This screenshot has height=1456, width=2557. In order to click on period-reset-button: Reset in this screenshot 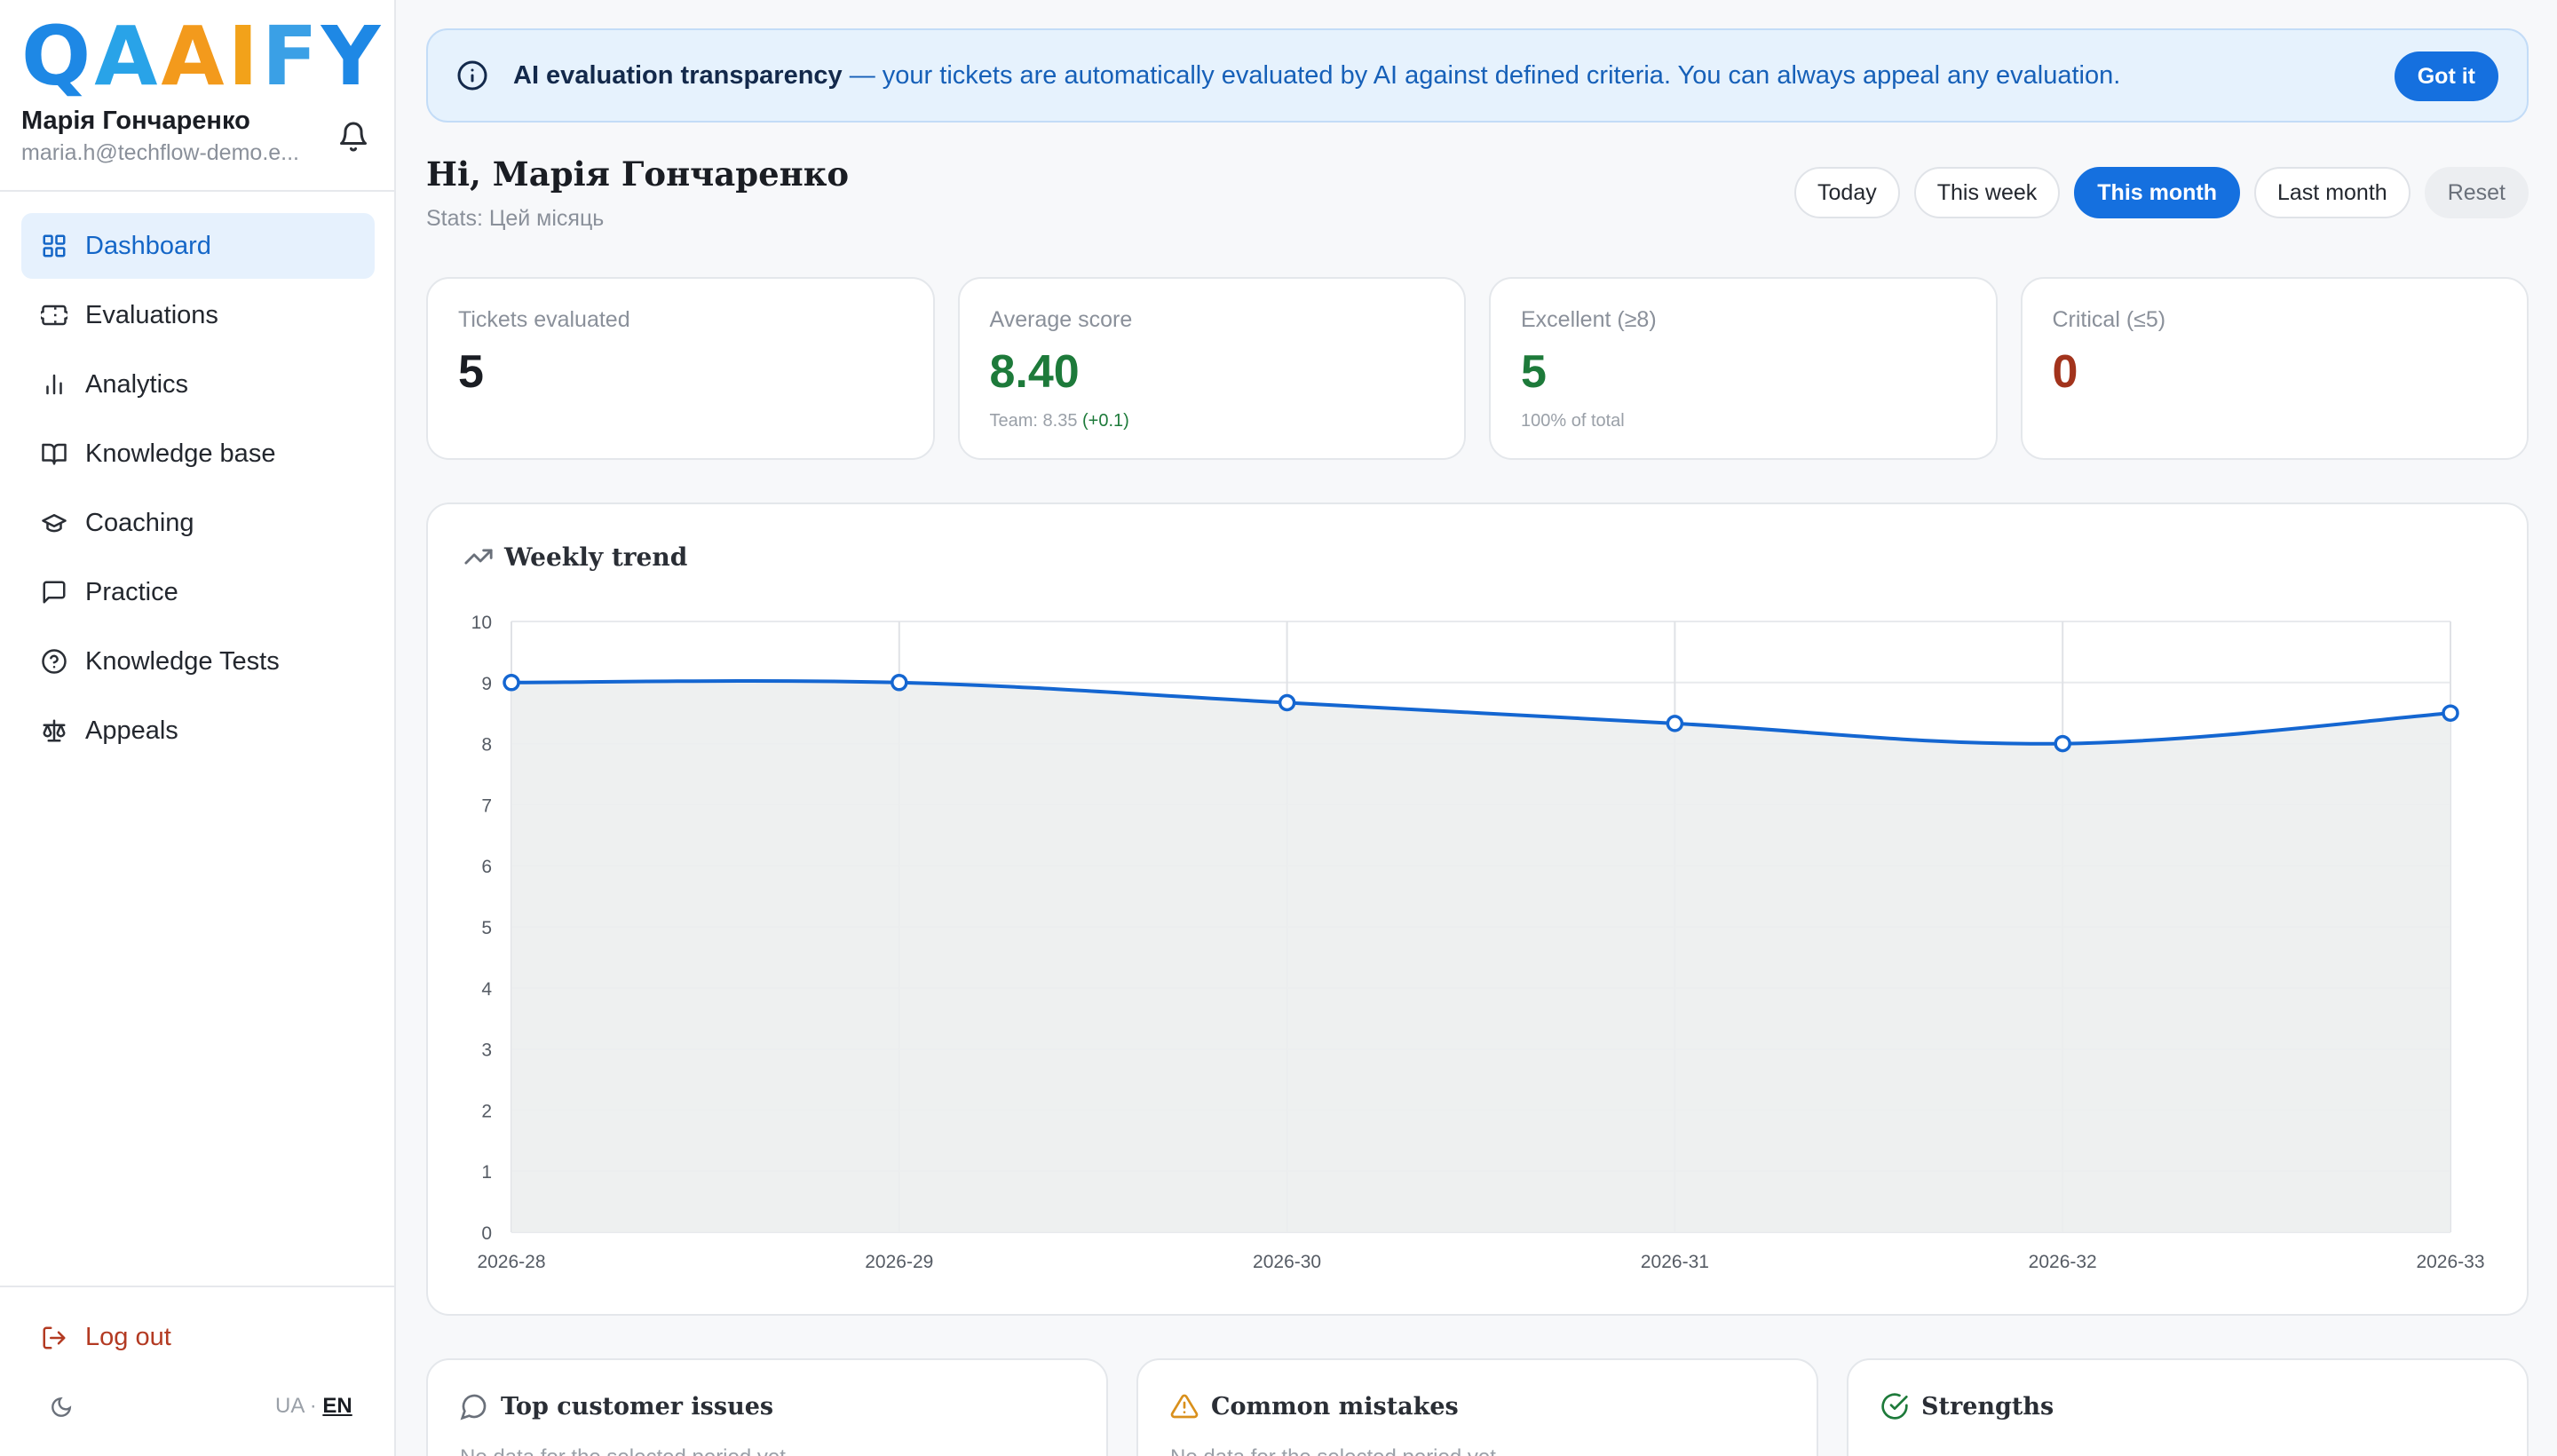, I will do `click(2476, 192)`.